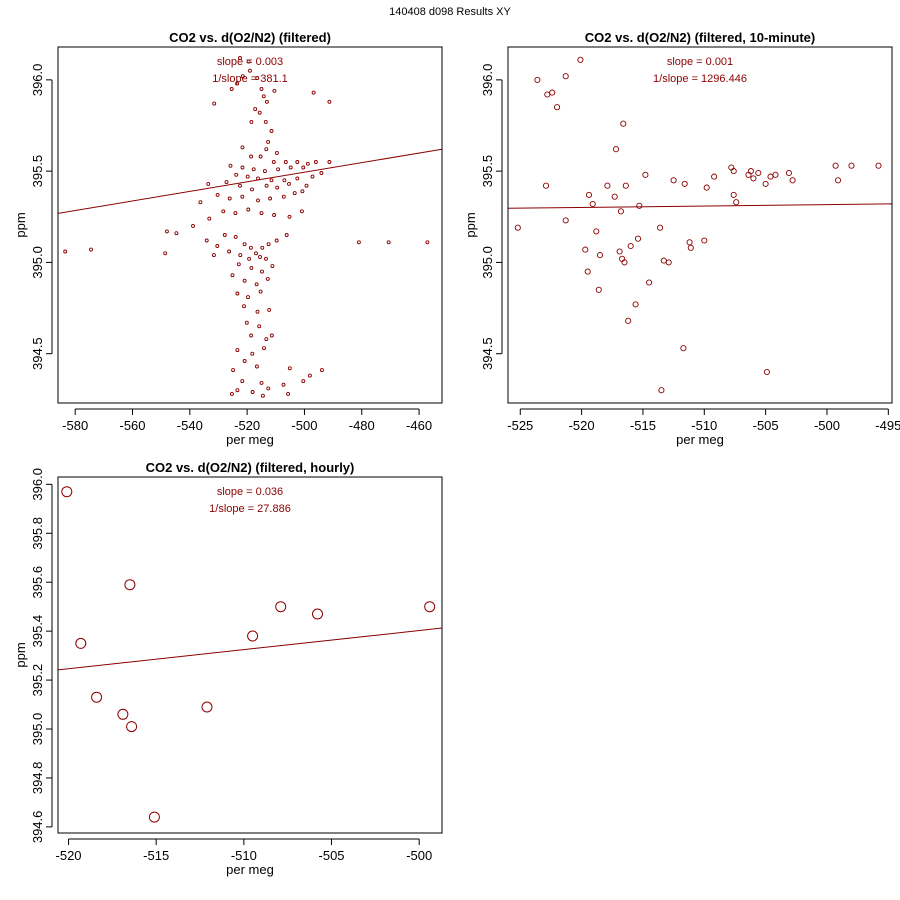 The height and width of the screenshot is (900, 900). Describe the element at coordinates (132, 425) in the screenshot. I see `x-tick-label: -560` at that location.